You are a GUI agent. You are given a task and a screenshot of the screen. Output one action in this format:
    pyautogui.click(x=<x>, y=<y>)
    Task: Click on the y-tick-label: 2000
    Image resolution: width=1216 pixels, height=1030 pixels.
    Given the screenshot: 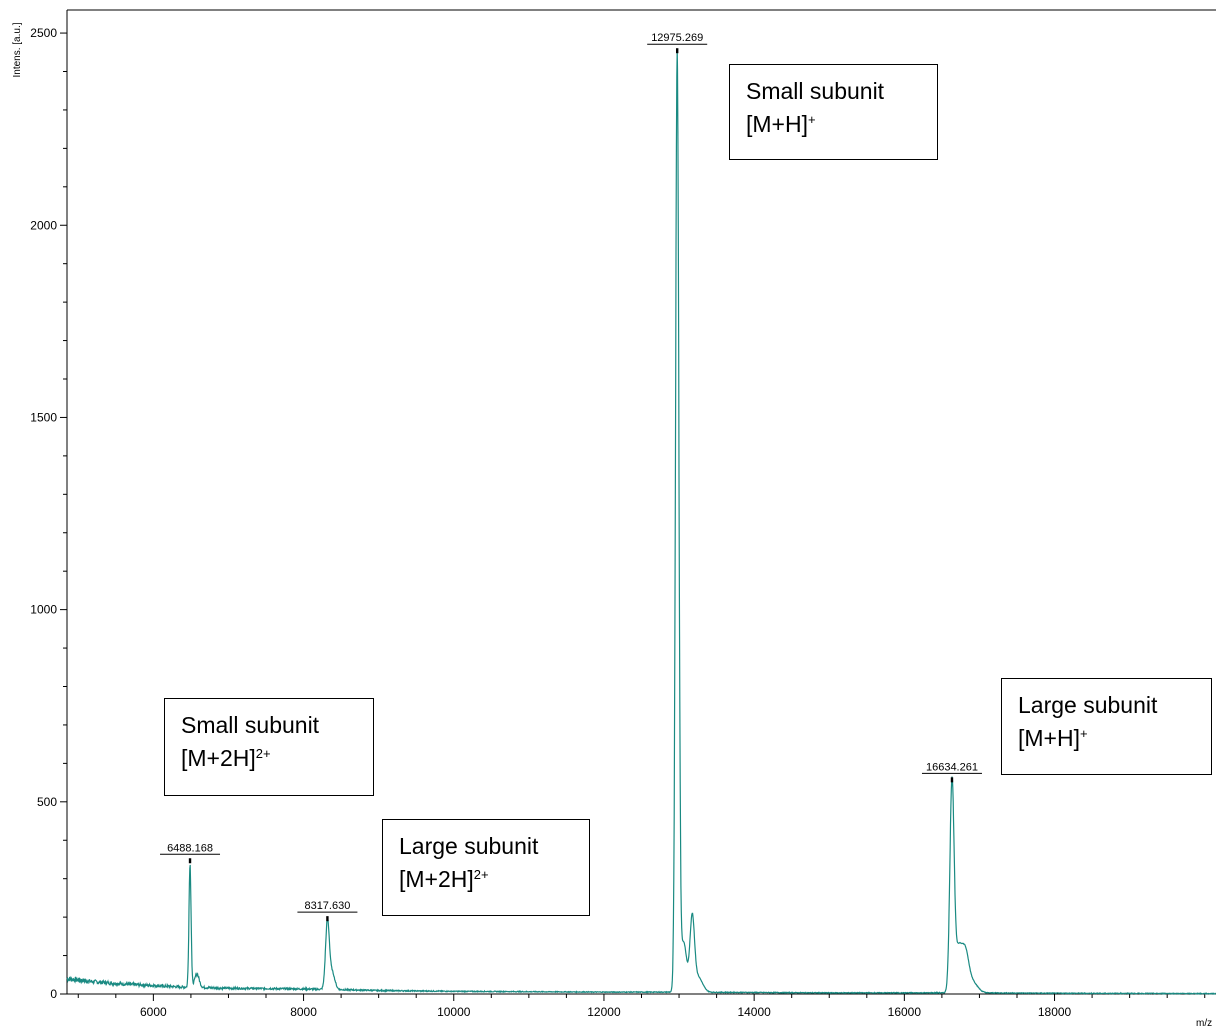 What is the action you would take?
    pyautogui.click(x=43, y=225)
    